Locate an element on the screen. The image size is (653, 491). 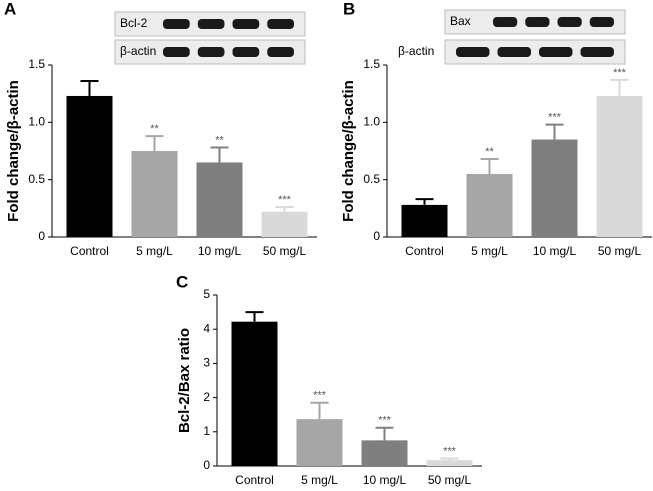
y-tick-label: 3 is located at coordinates (206, 363).